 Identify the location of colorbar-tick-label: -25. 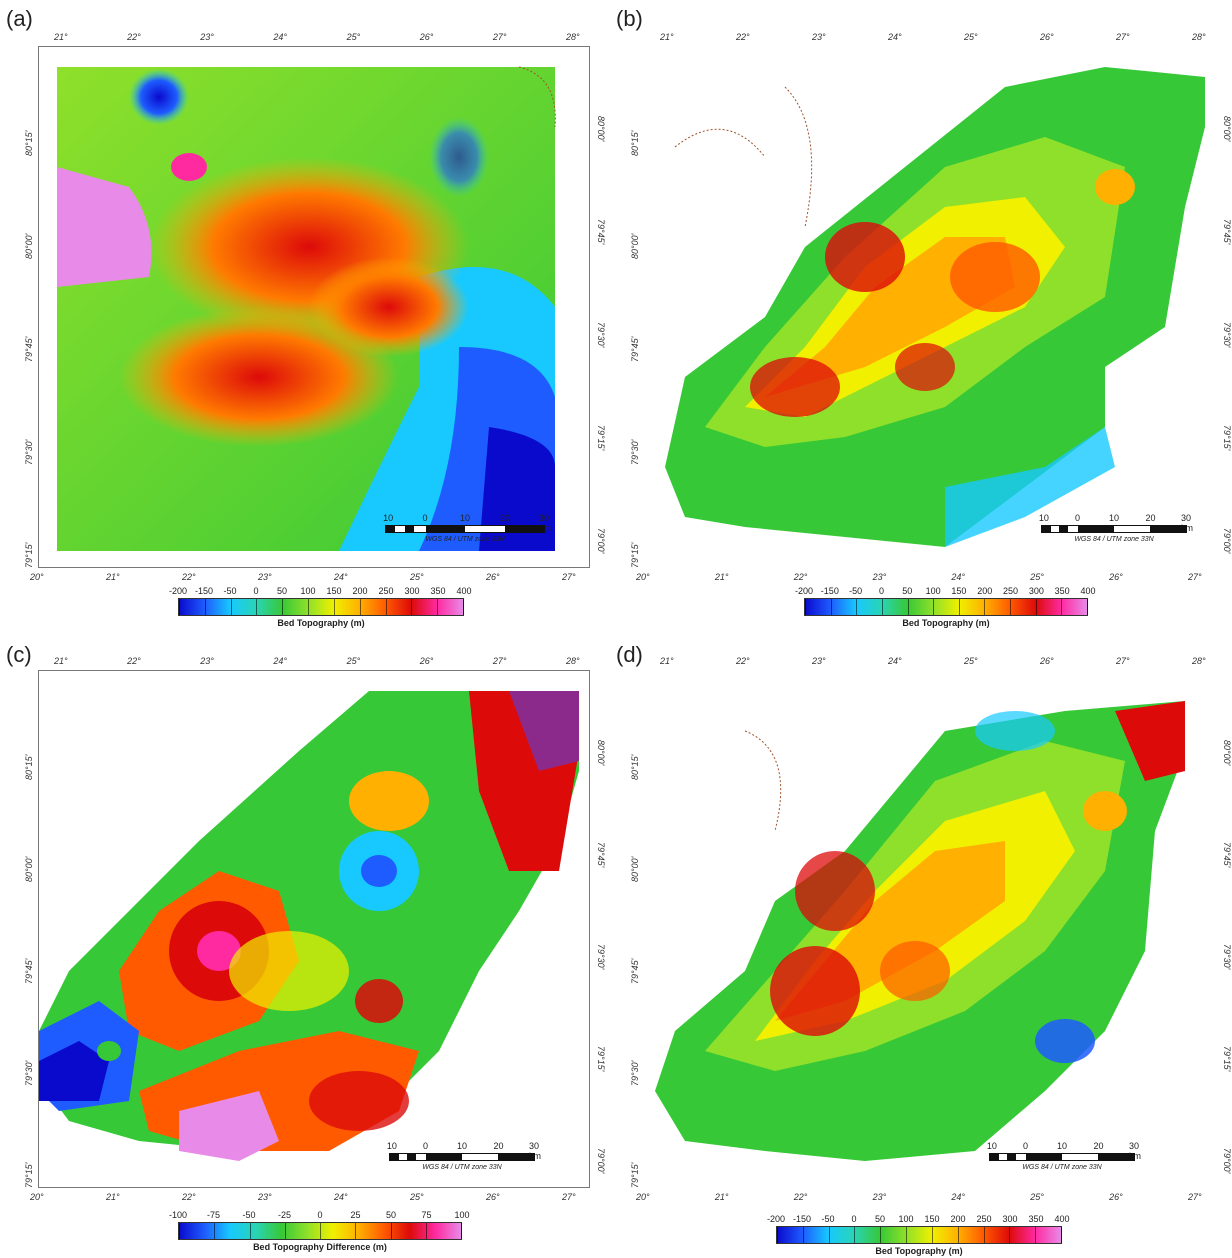
(284, 1215).